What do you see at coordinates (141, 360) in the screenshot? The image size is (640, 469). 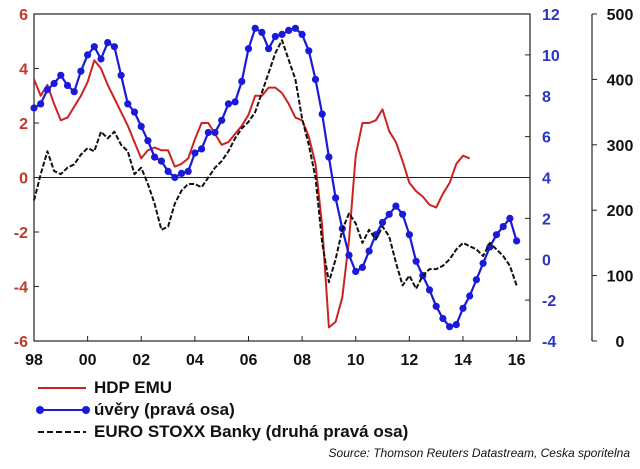 I see `x-axis-tick-label: 02` at bounding box center [141, 360].